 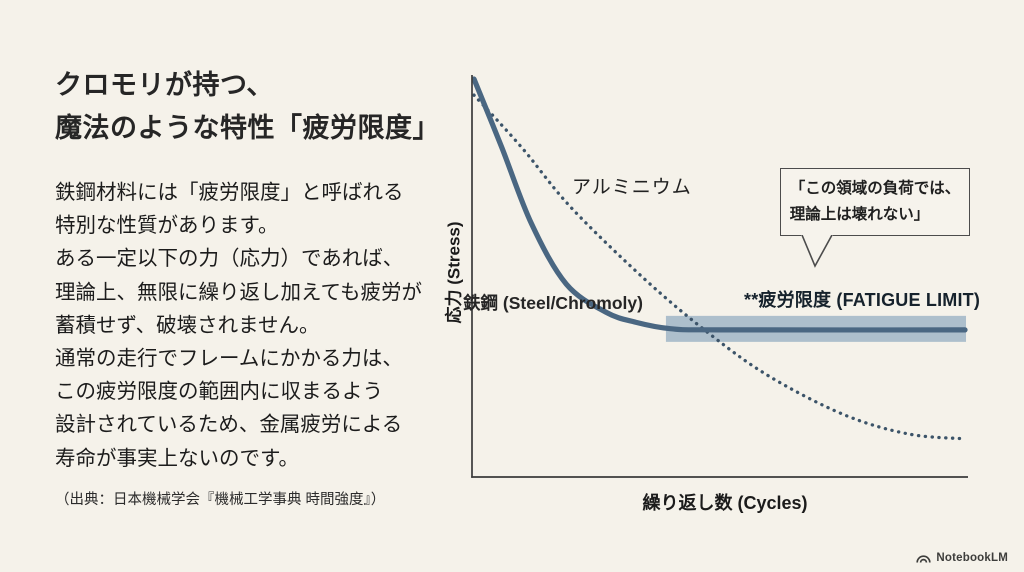 What do you see at coordinates (862, 300) in the screenshot?
I see `fatigue-limit-label: **疲労限度 (FATIGUE LIMIT)` at bounding box center [862, 300].